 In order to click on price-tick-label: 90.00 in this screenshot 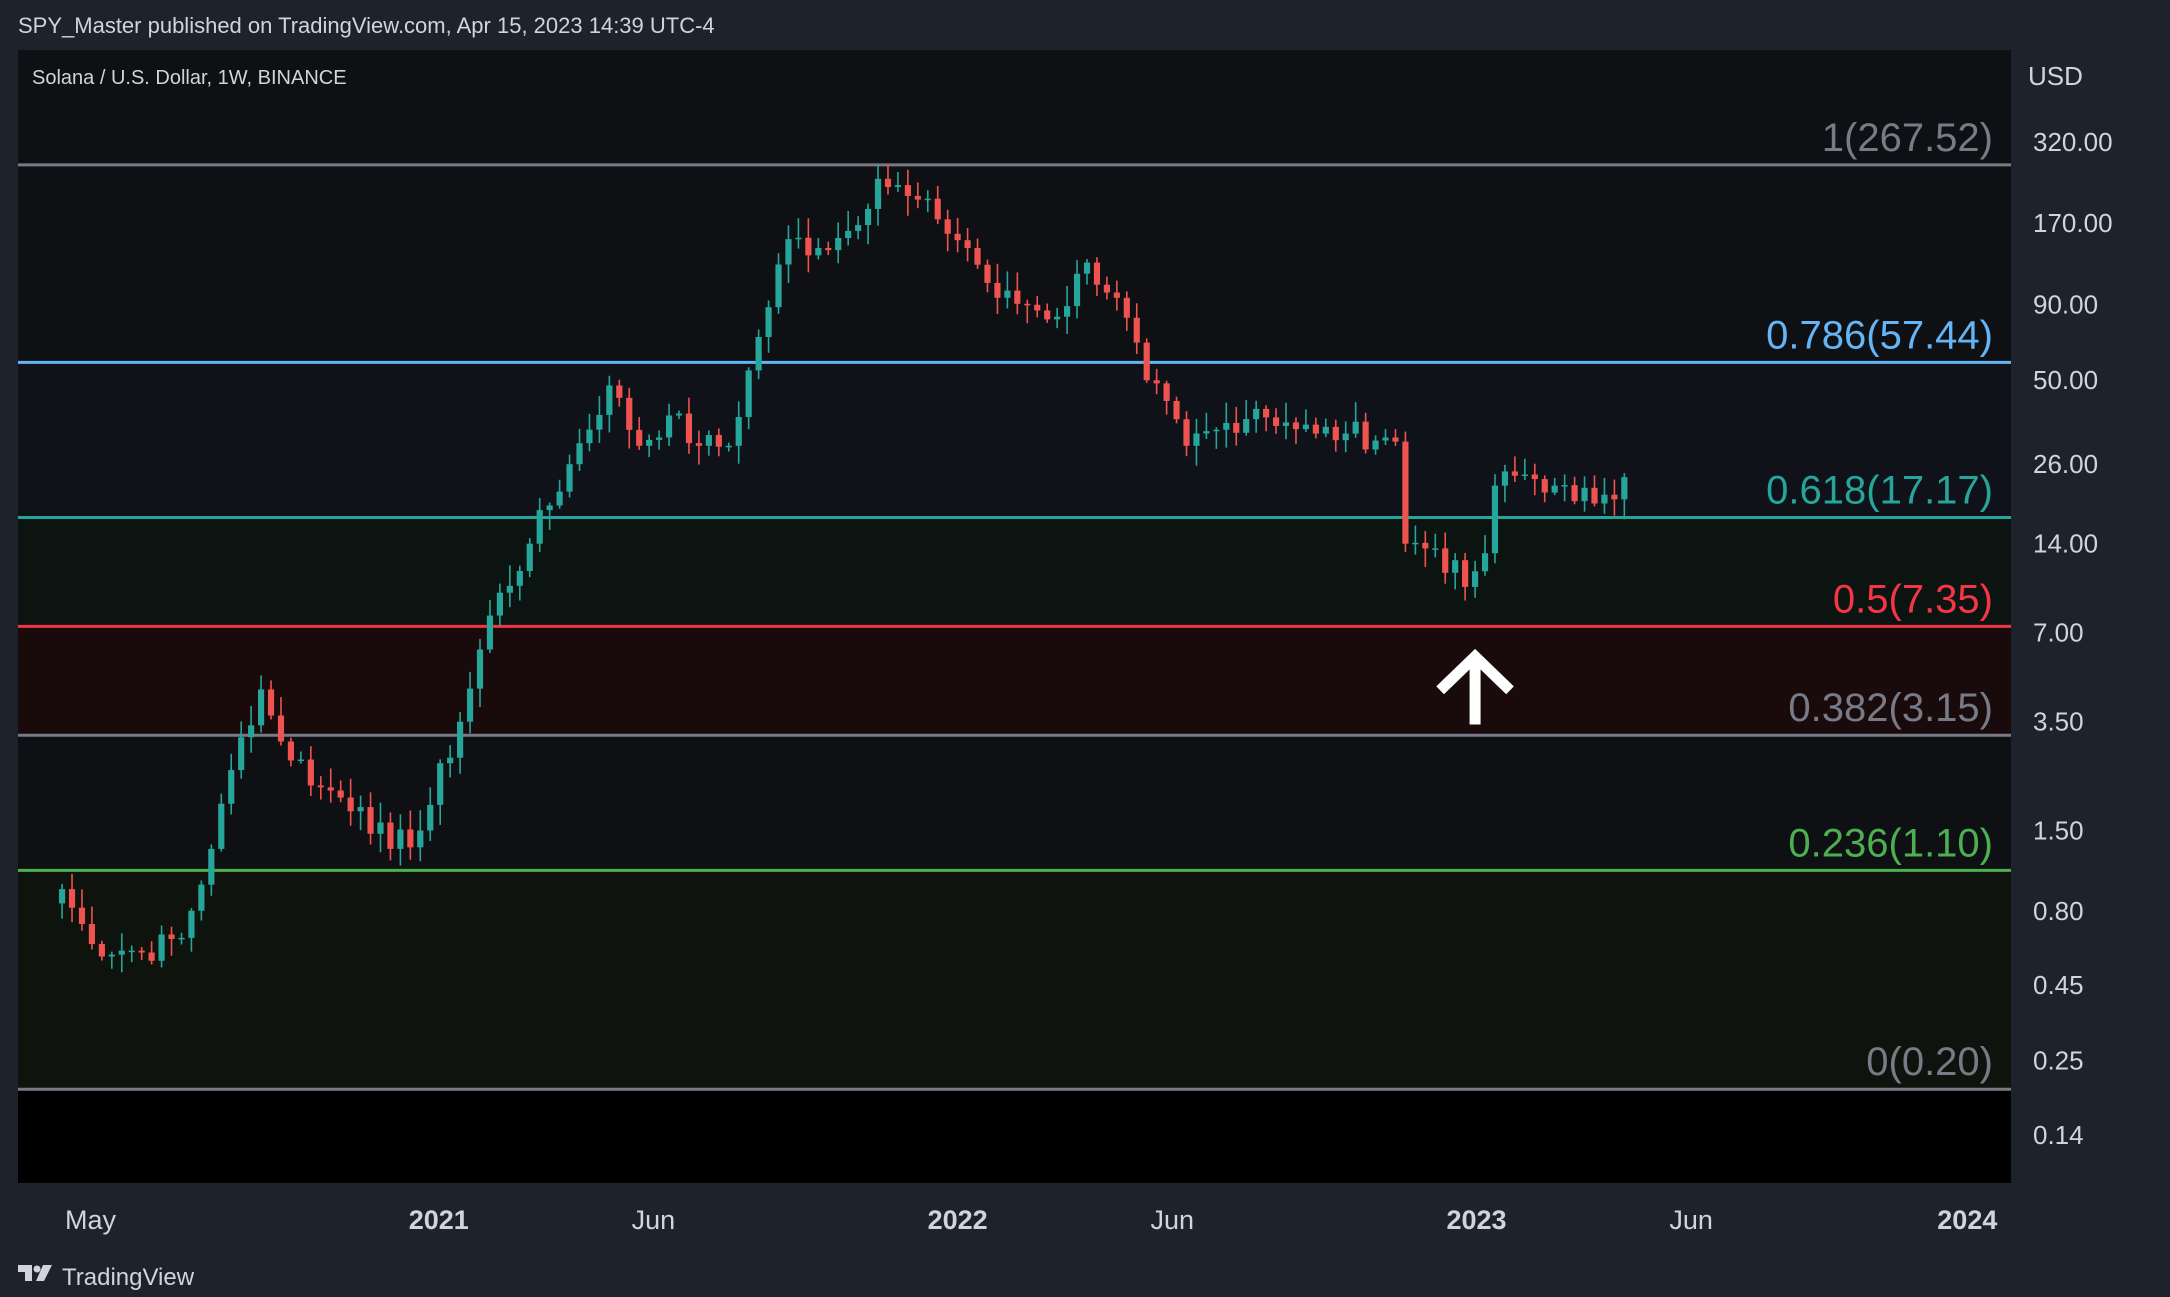, I will do `click(2065, 305)`.